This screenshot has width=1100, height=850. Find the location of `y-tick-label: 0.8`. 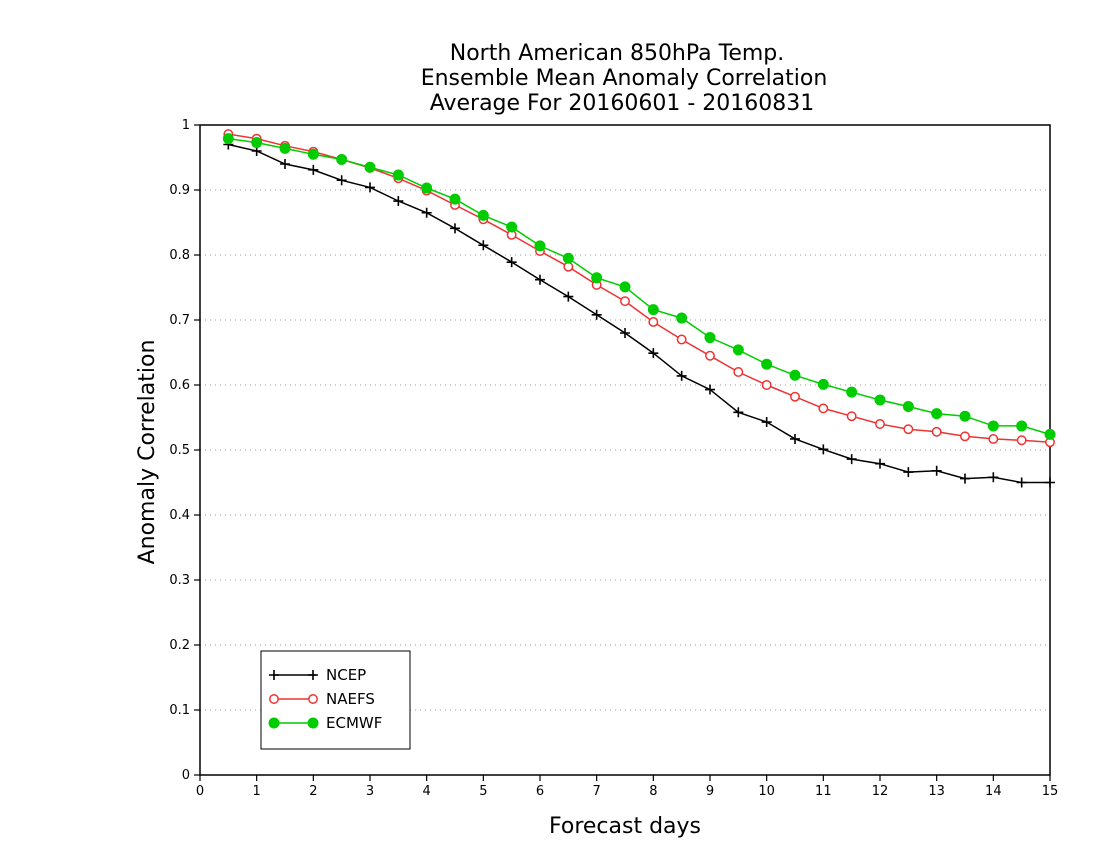

y-tick-label: 0.8 is located at coordinates (179, 255).